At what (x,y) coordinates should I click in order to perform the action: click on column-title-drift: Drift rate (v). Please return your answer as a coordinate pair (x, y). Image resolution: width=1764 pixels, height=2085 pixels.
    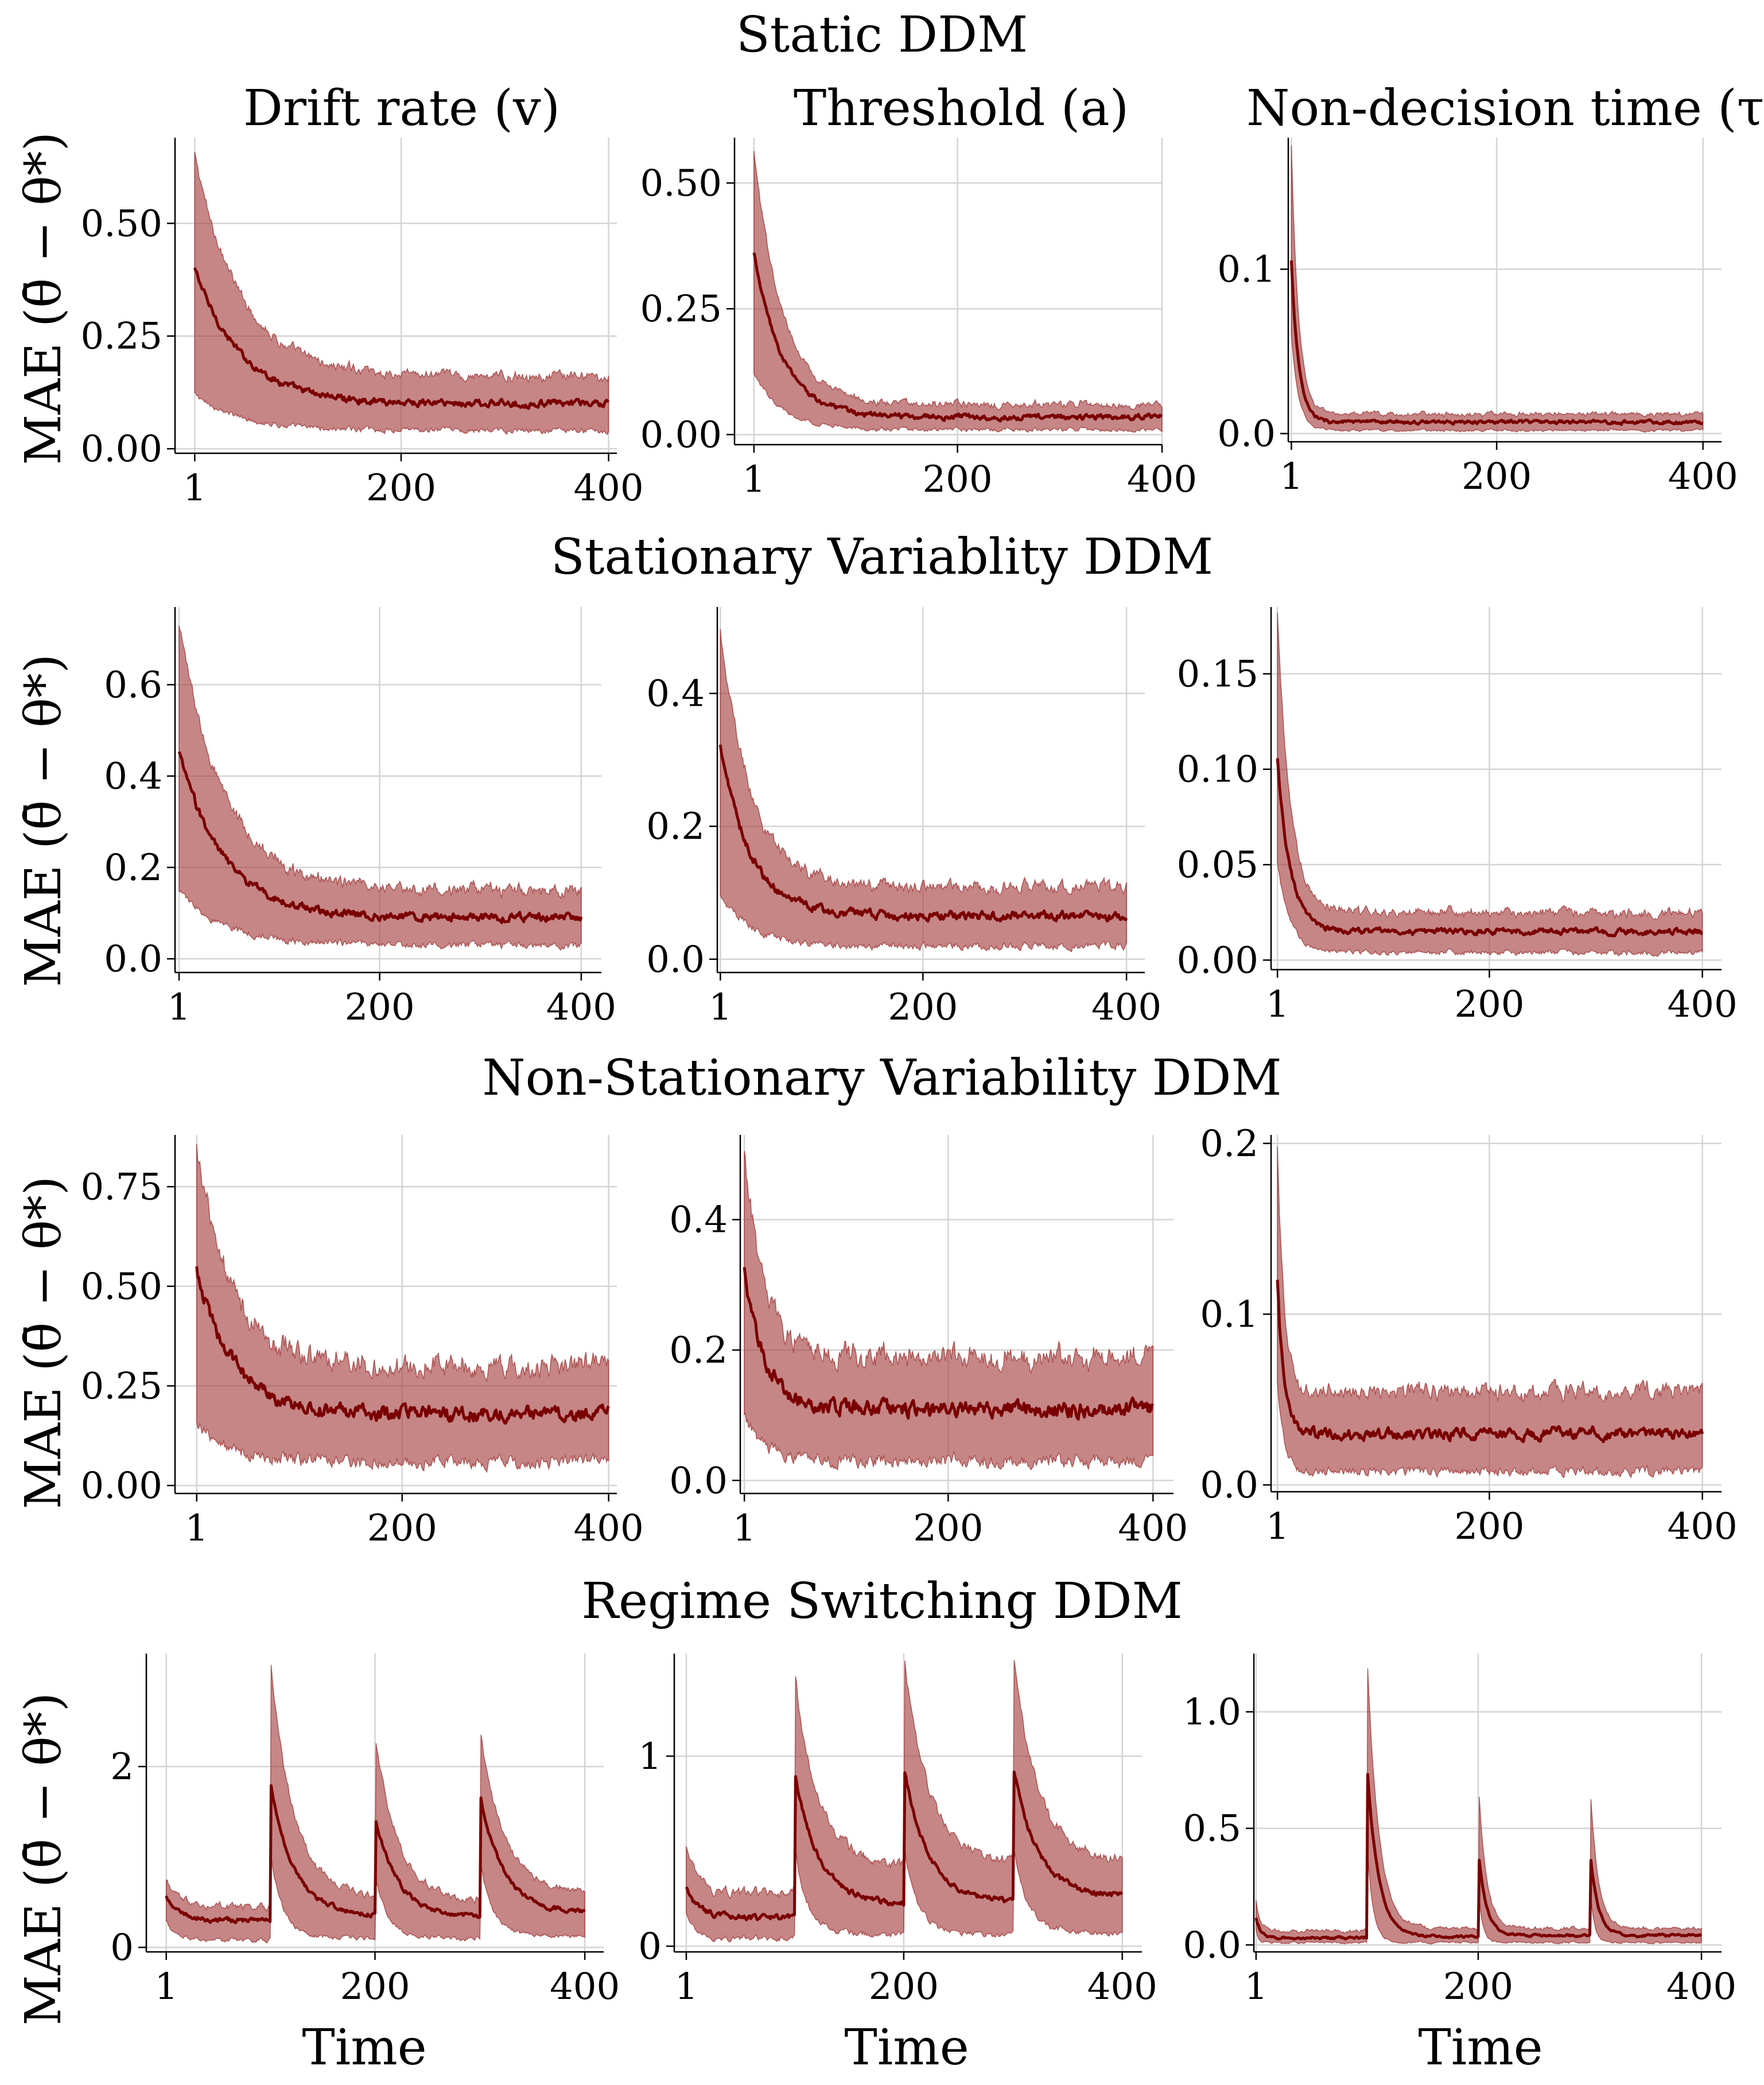
    Looking at the image, I should click on (401, 108).